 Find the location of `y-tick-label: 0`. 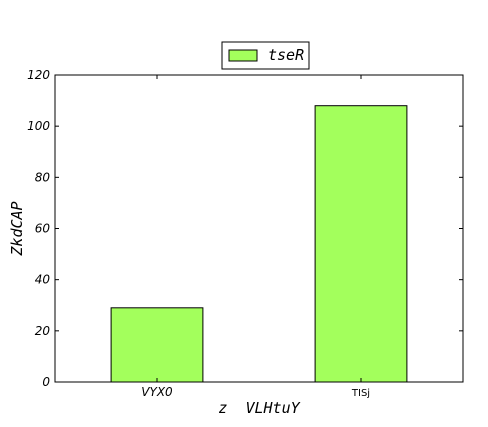

y-tick-label: 0 is located at coordinates (46, 382).